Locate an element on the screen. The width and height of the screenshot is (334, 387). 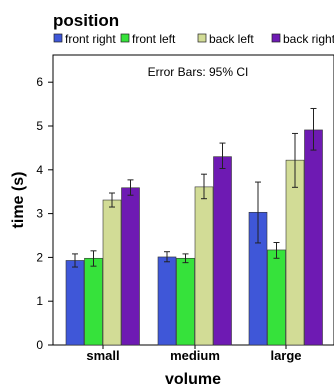
y-axis: 0 1 2 3 4 5 6 is located at coordinates (44, 213).